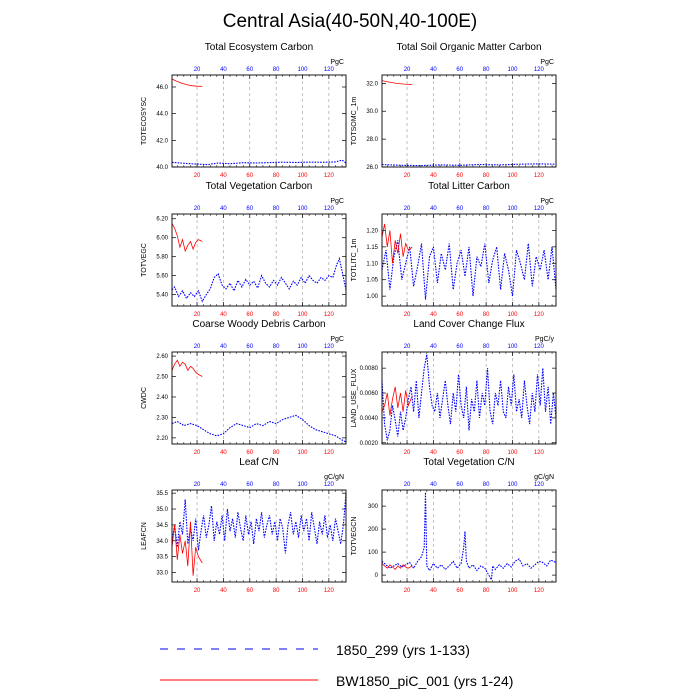 The image size is (700, 700). I want to click on panel-1-xtick-label-top: 20, so click(197, 70).